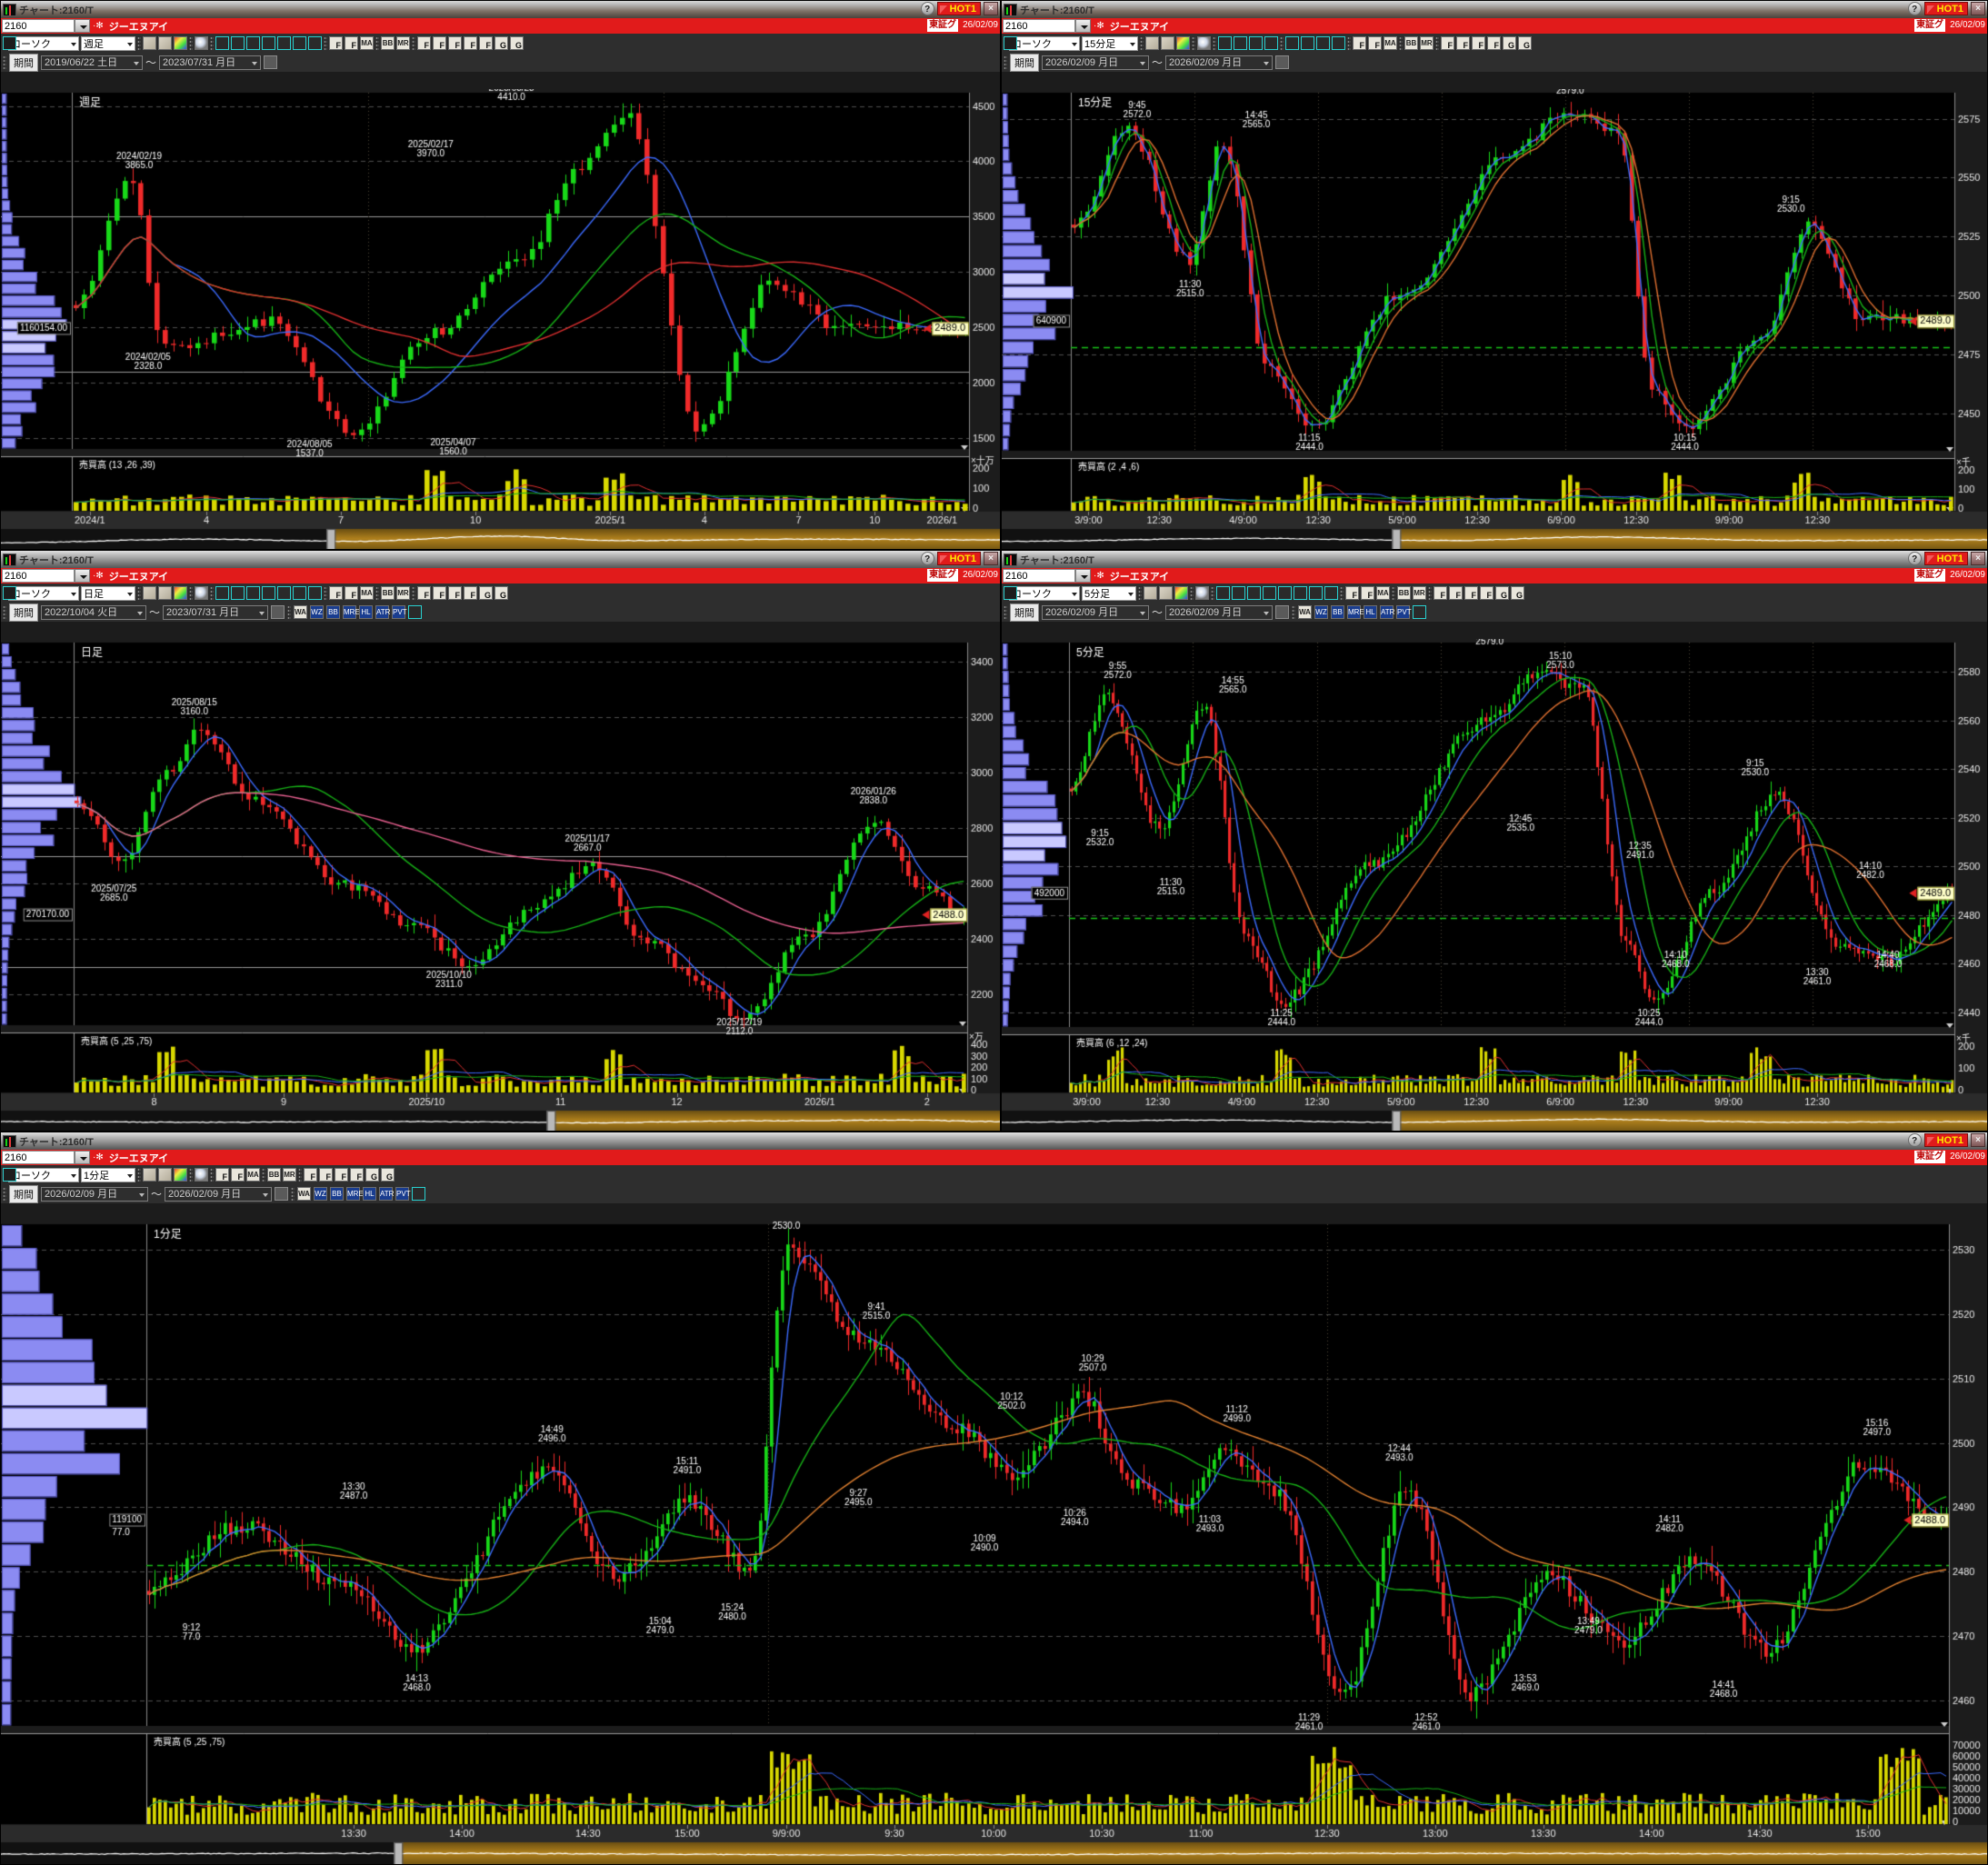 The height and width of the screenshot is (1865, 1988). Describe the element at coordinates (500, 593) in the screenshot. I see `toolbar: ローソク 日足 MA BB MR` at that location.